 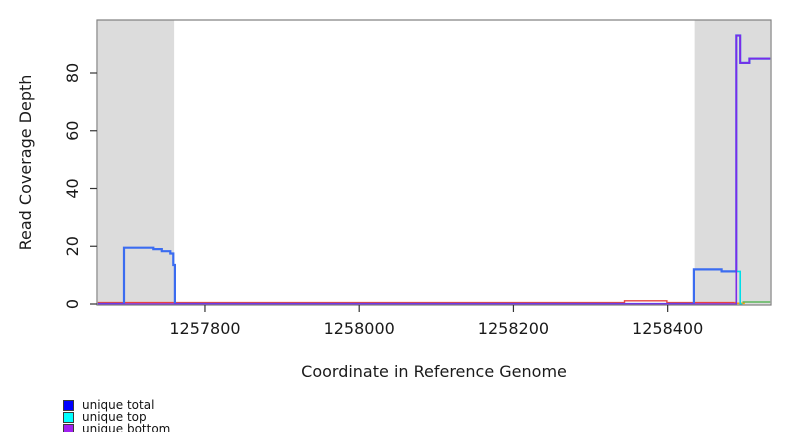 What do you see at coordinates (434, 371) in the screenshot?
I see `x-axis-title: Coordinate in Reference Genome` at bounding box center [434, 371].